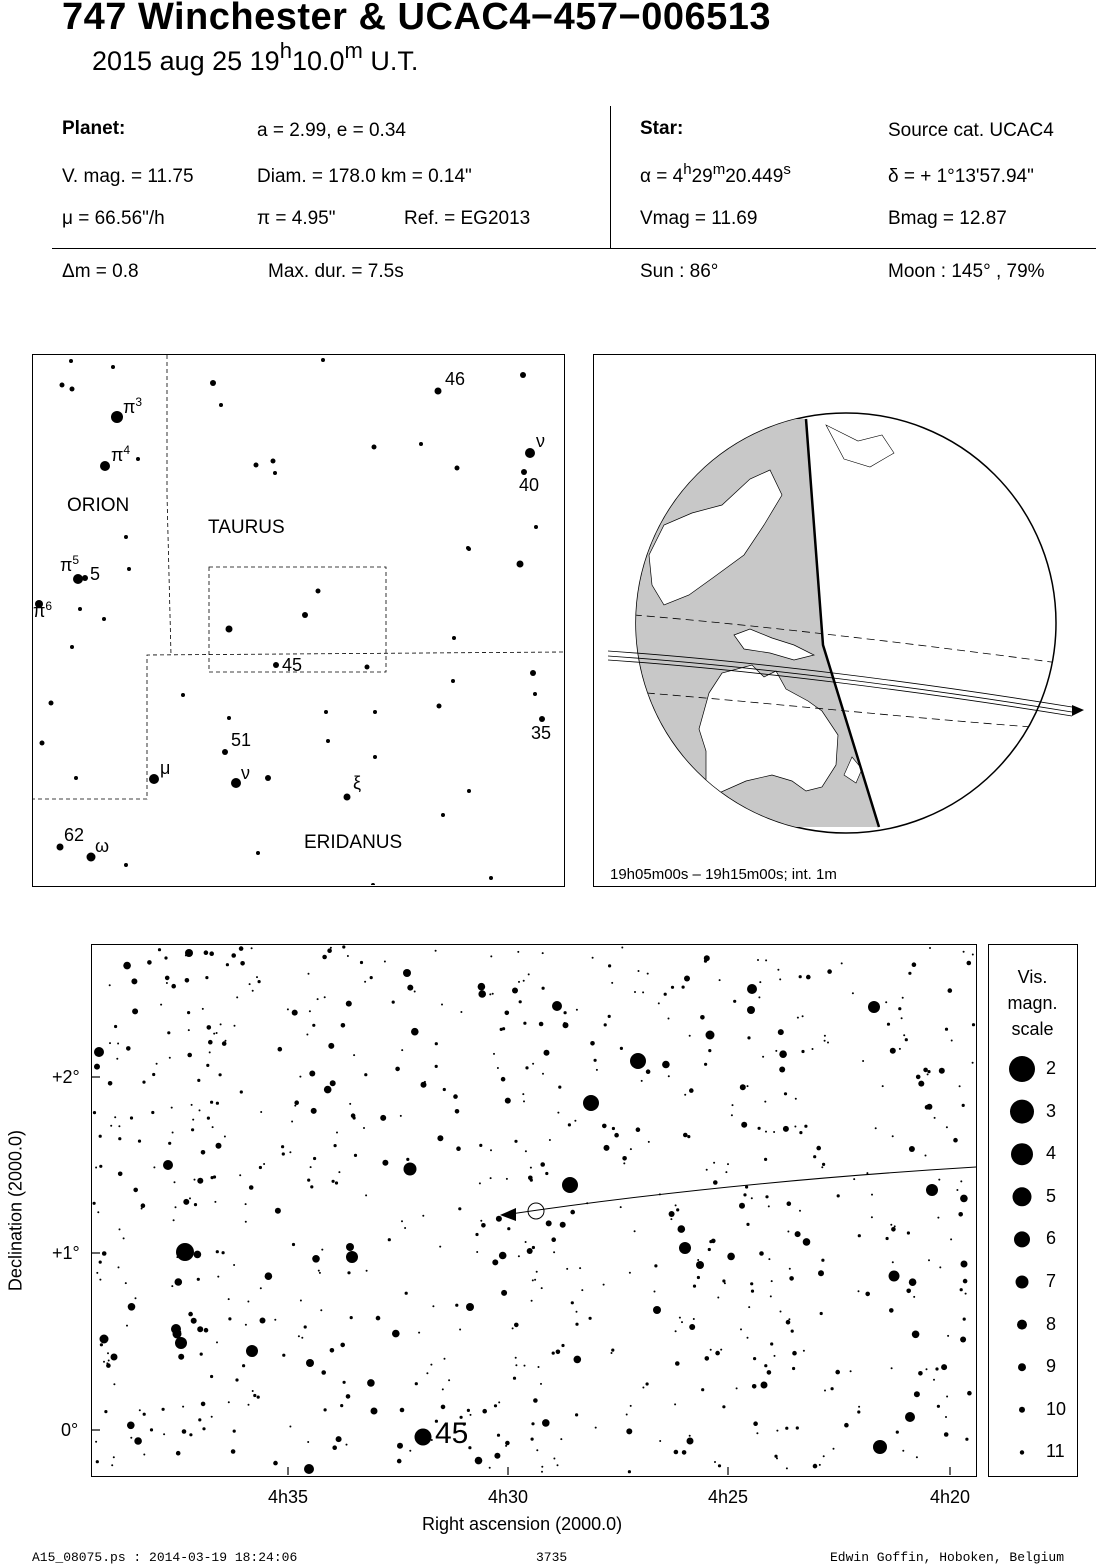  I want to click on star-label-5: 5, so click(95, 574).